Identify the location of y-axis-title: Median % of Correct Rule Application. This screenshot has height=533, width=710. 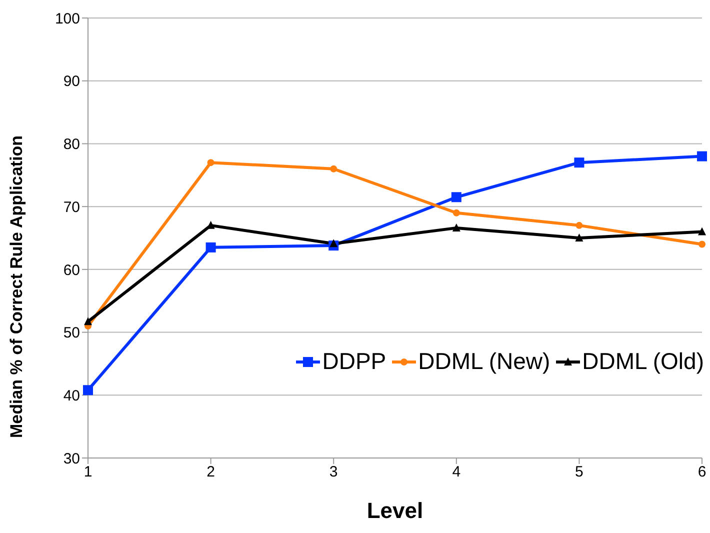
(16, 286).